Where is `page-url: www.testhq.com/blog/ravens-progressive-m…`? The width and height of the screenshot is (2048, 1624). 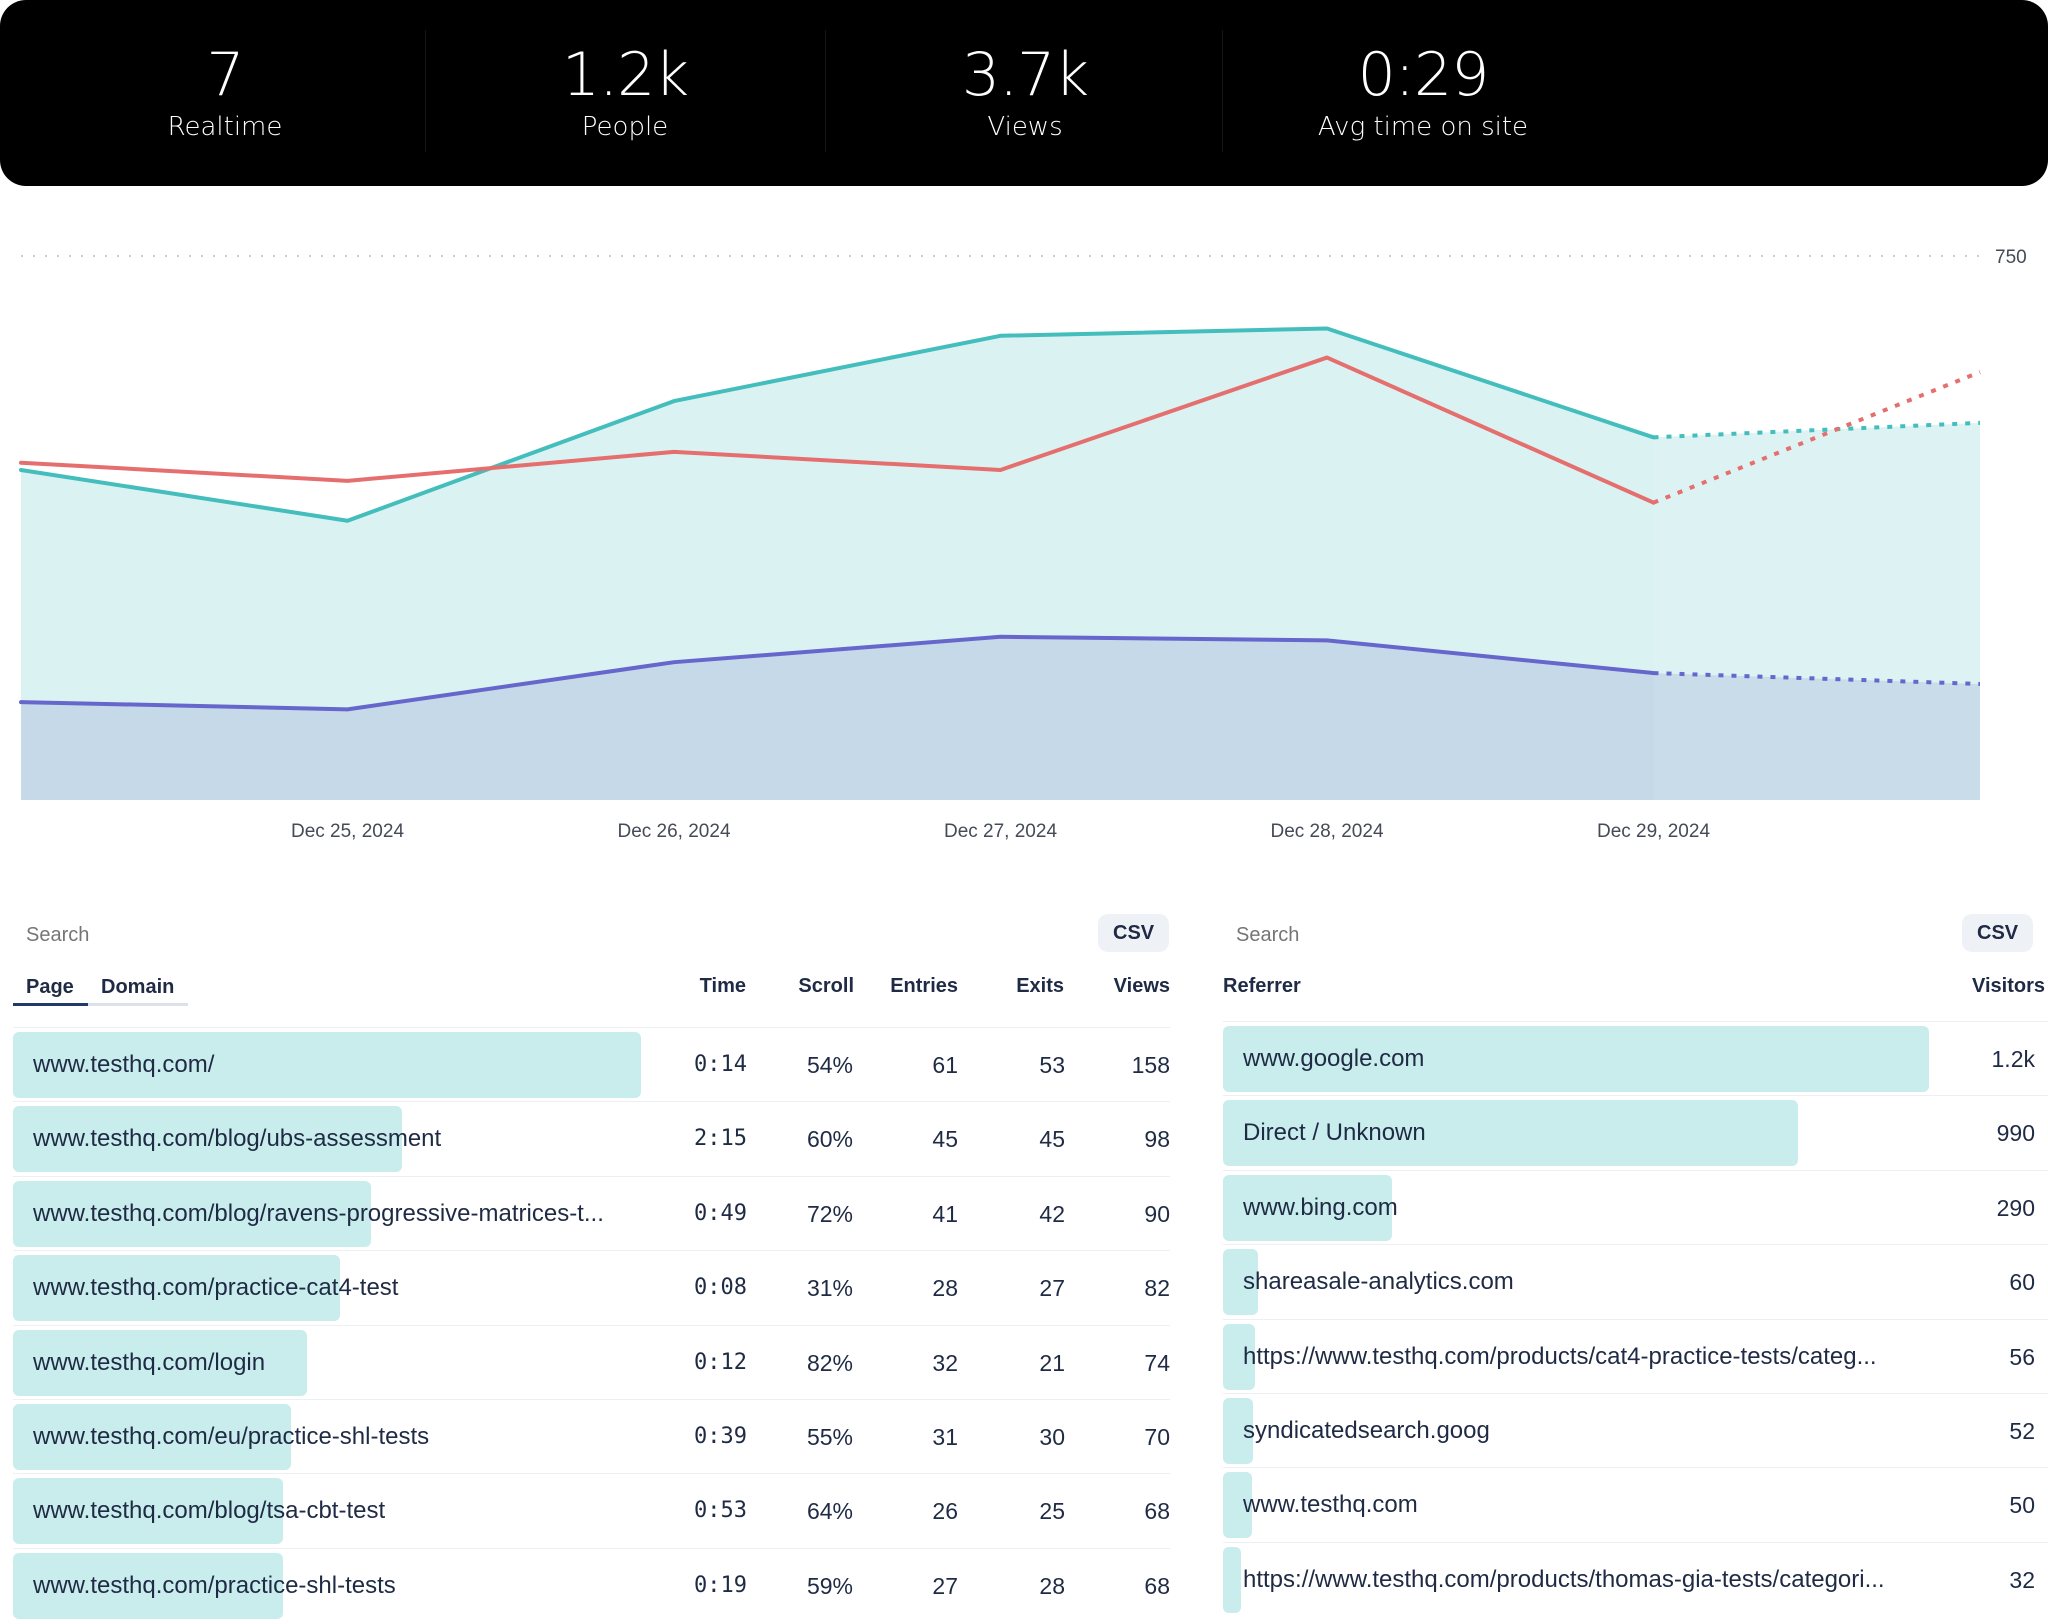 page-url: www.testhq.com/blog/ravens-progressive-m… is located at coordinates (318, 1213).